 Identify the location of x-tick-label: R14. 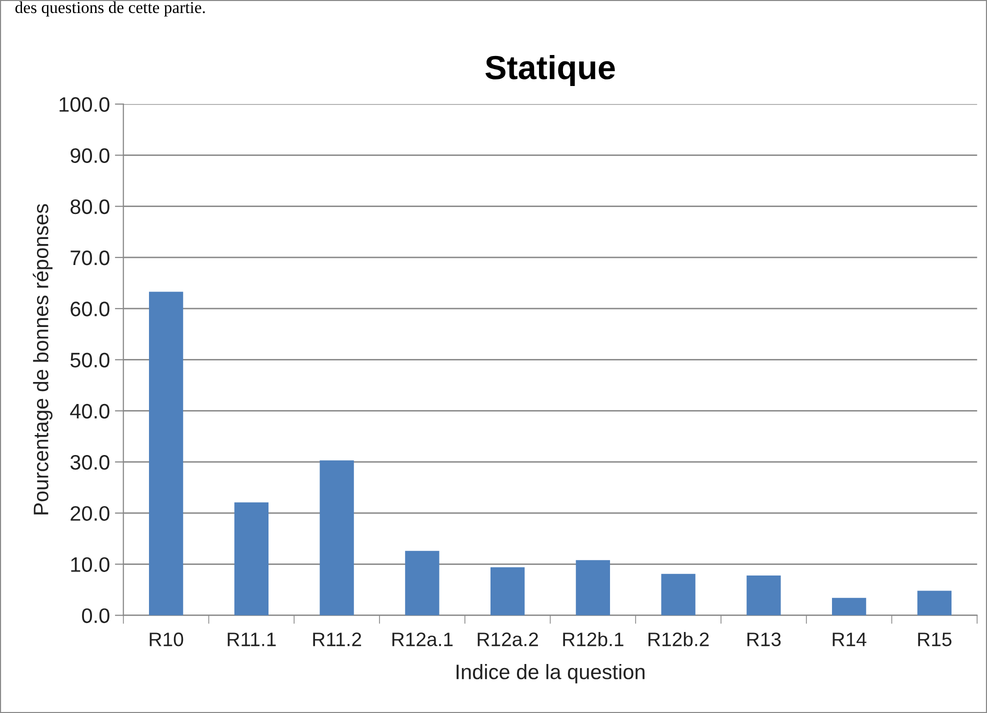
(849, 639).